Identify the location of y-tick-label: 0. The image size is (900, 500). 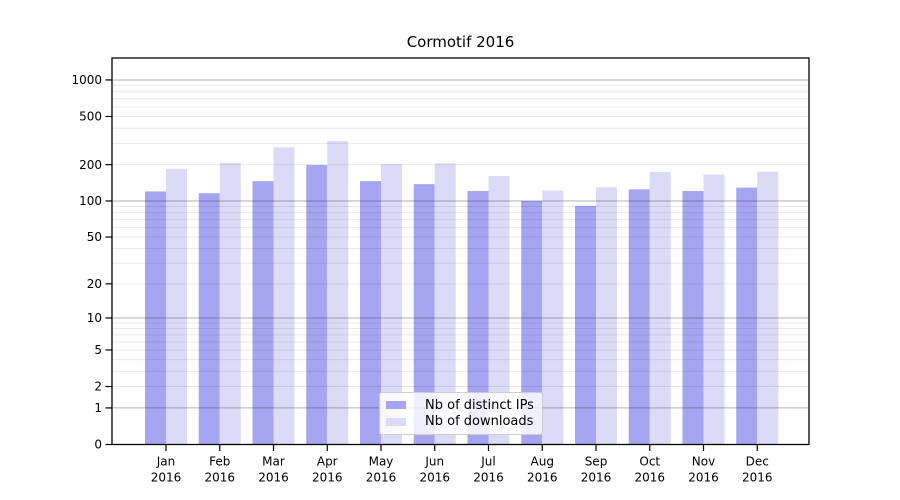
(98, 445).